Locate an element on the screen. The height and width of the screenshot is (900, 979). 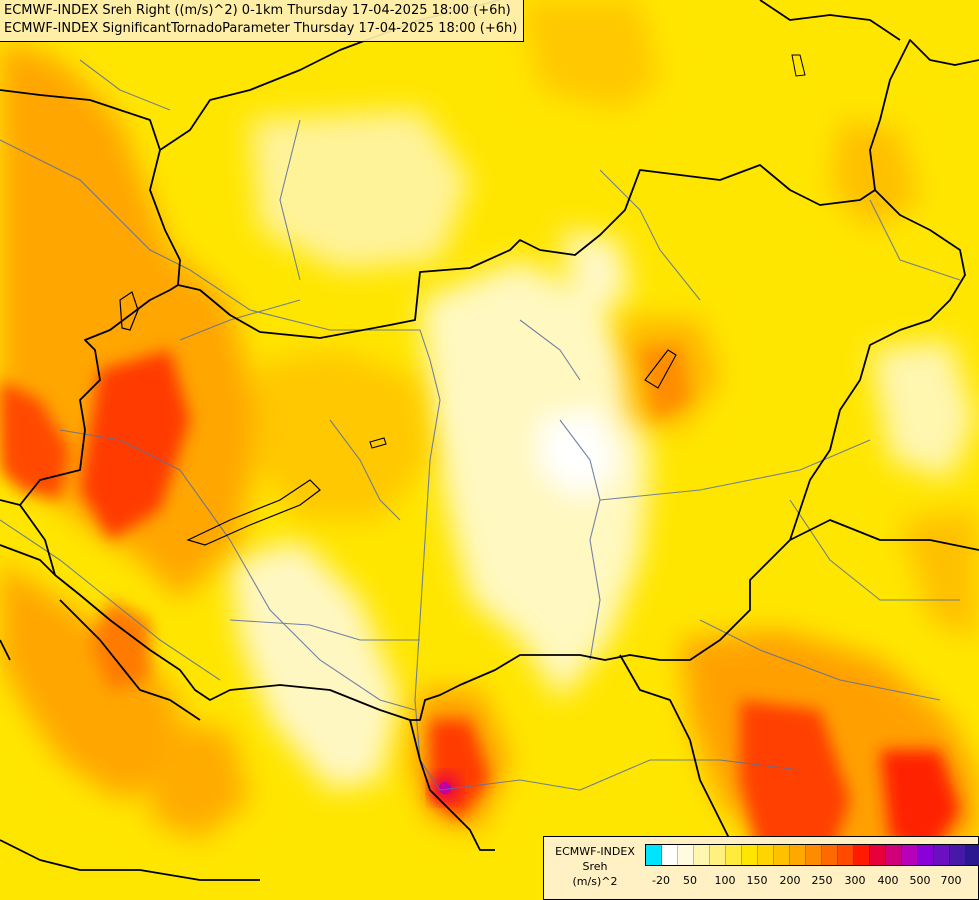
legend-caption: ECMWF-INDEX Sreh (m/s)^2 is located at coordinates (595, 866).